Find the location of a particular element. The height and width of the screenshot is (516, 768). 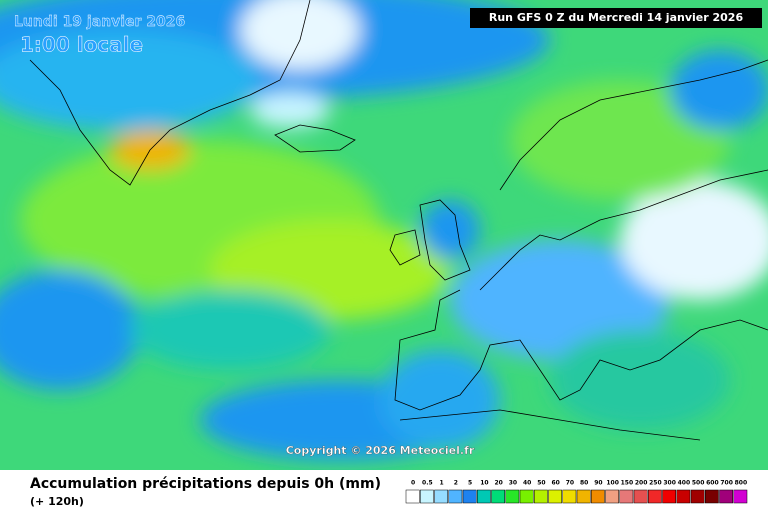

legend-label: 10 is located at coordinates (484, 483).